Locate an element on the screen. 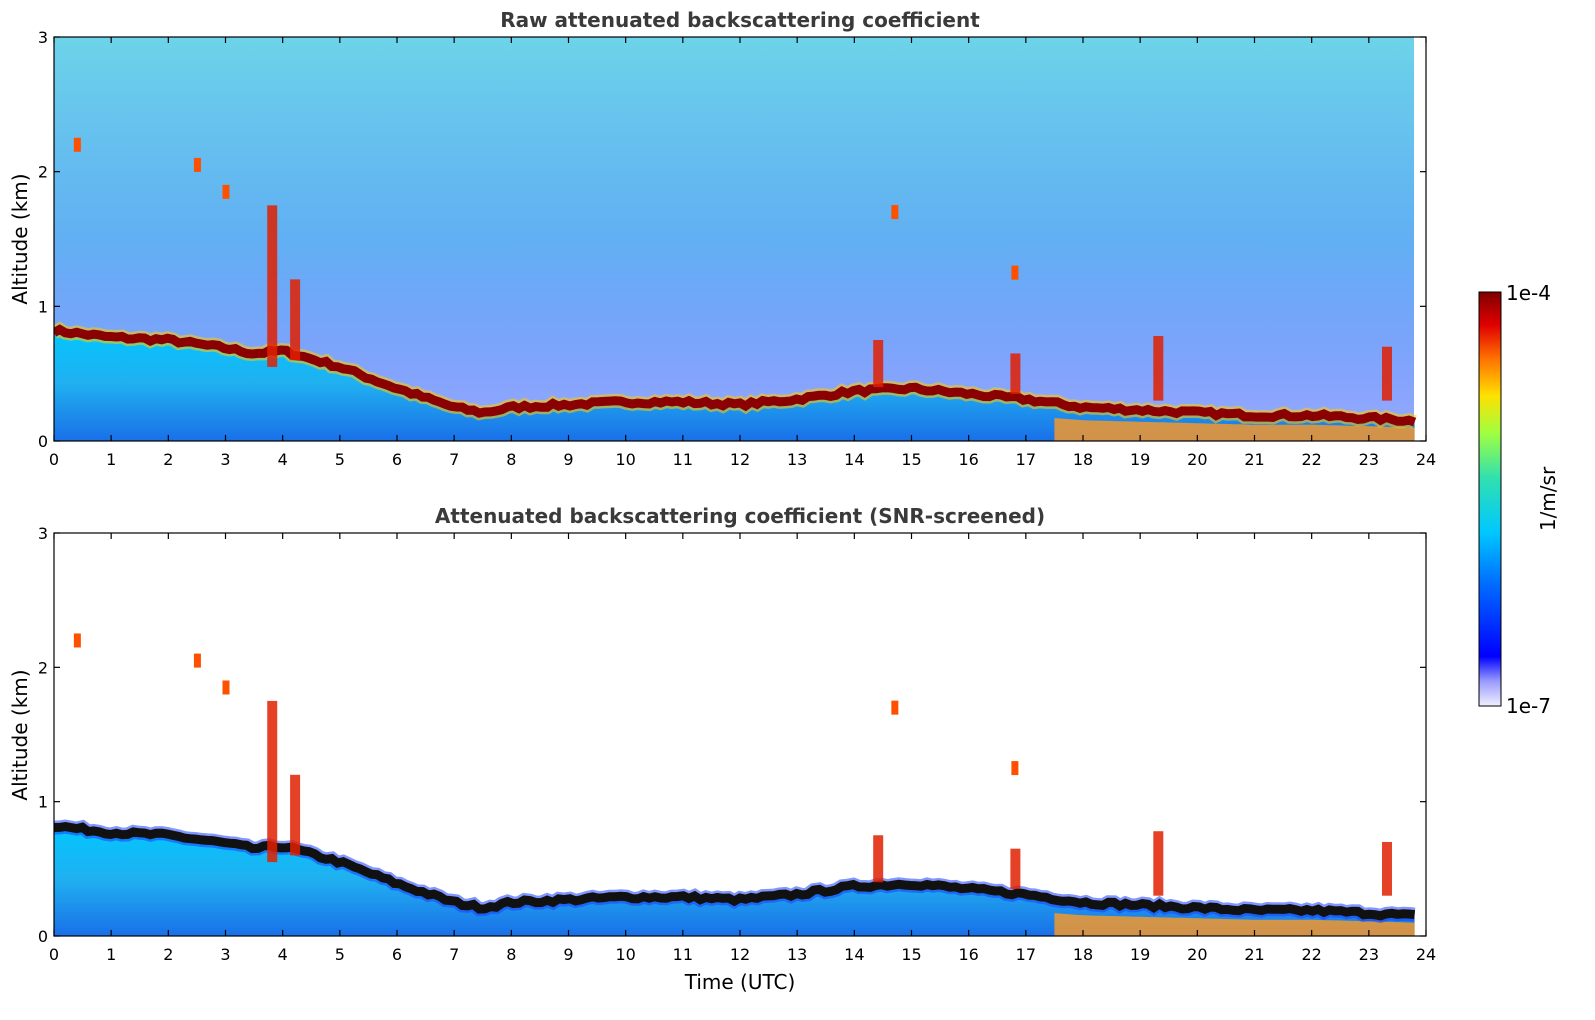 Image resolution: width=1595 pixels, height=1020 pixels. xtick-label-1-23: 23 is located at coordinates (1369, 954).